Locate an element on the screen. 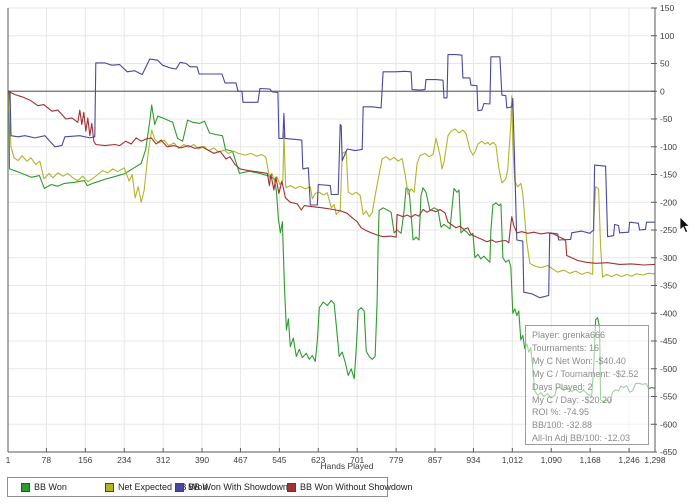  x-tick-label: 545 is located at coordinates (279, 460).